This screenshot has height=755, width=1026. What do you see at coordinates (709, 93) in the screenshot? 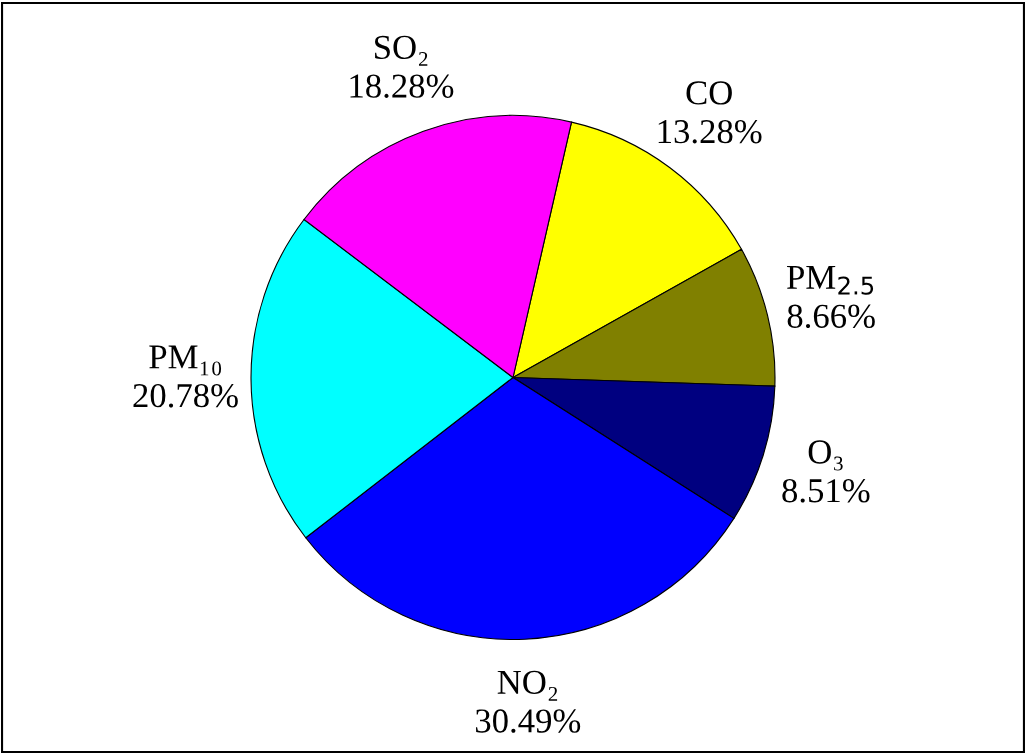
I see `slice-label: CO` at bounding box center [709, 93].